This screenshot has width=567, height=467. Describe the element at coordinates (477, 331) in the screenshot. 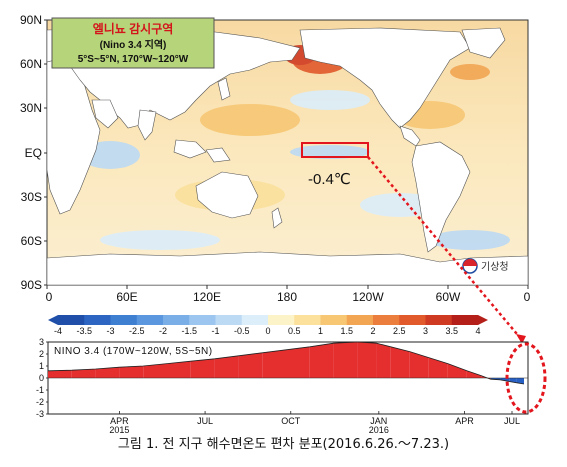

I see `colorbar-label: 4` at that location.